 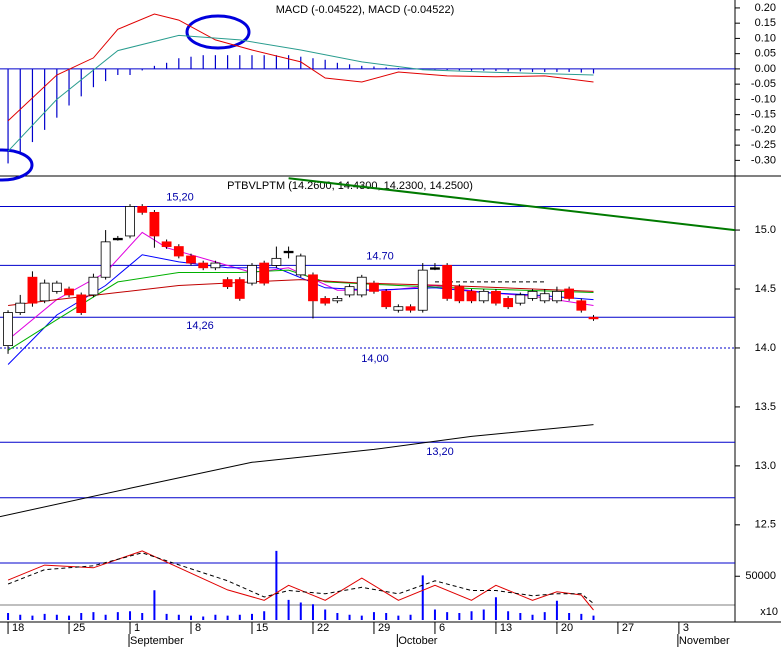 I want to click on y-tick-label: 0.05, so click(x=765, y=54).